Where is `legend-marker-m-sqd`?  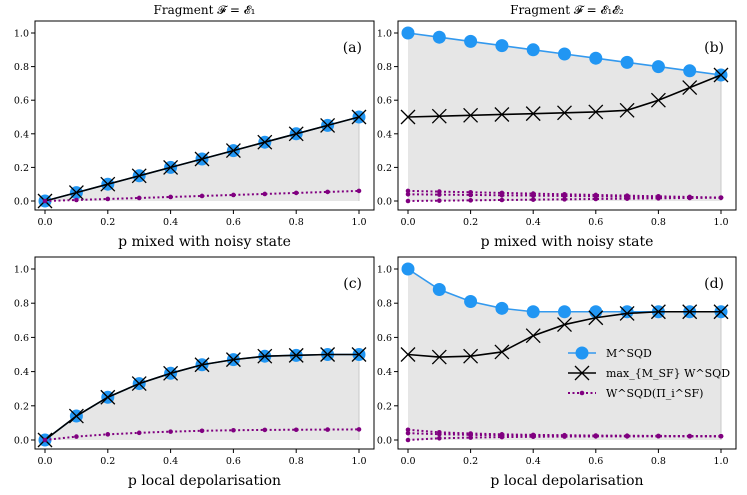 legend-marker-m-sqd is located at coordinates (582, 353).